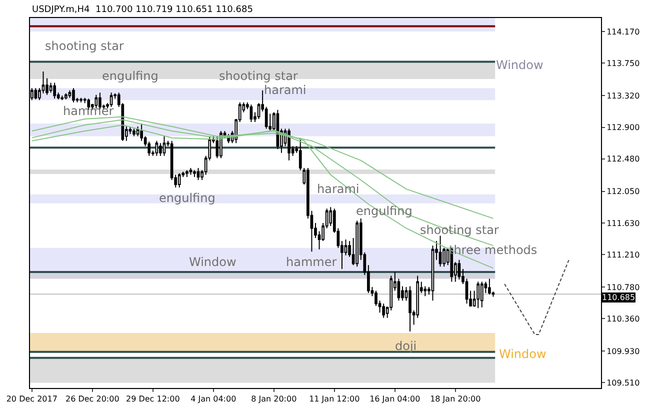 This screenshot has height=408, width=645. I want to click on y-tick-label: 111.630, so click(623, 223).